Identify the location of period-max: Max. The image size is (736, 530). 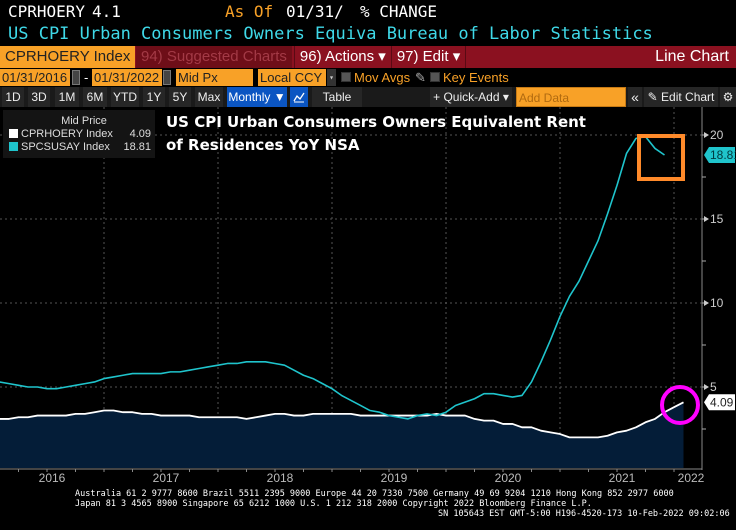
(209, 97).